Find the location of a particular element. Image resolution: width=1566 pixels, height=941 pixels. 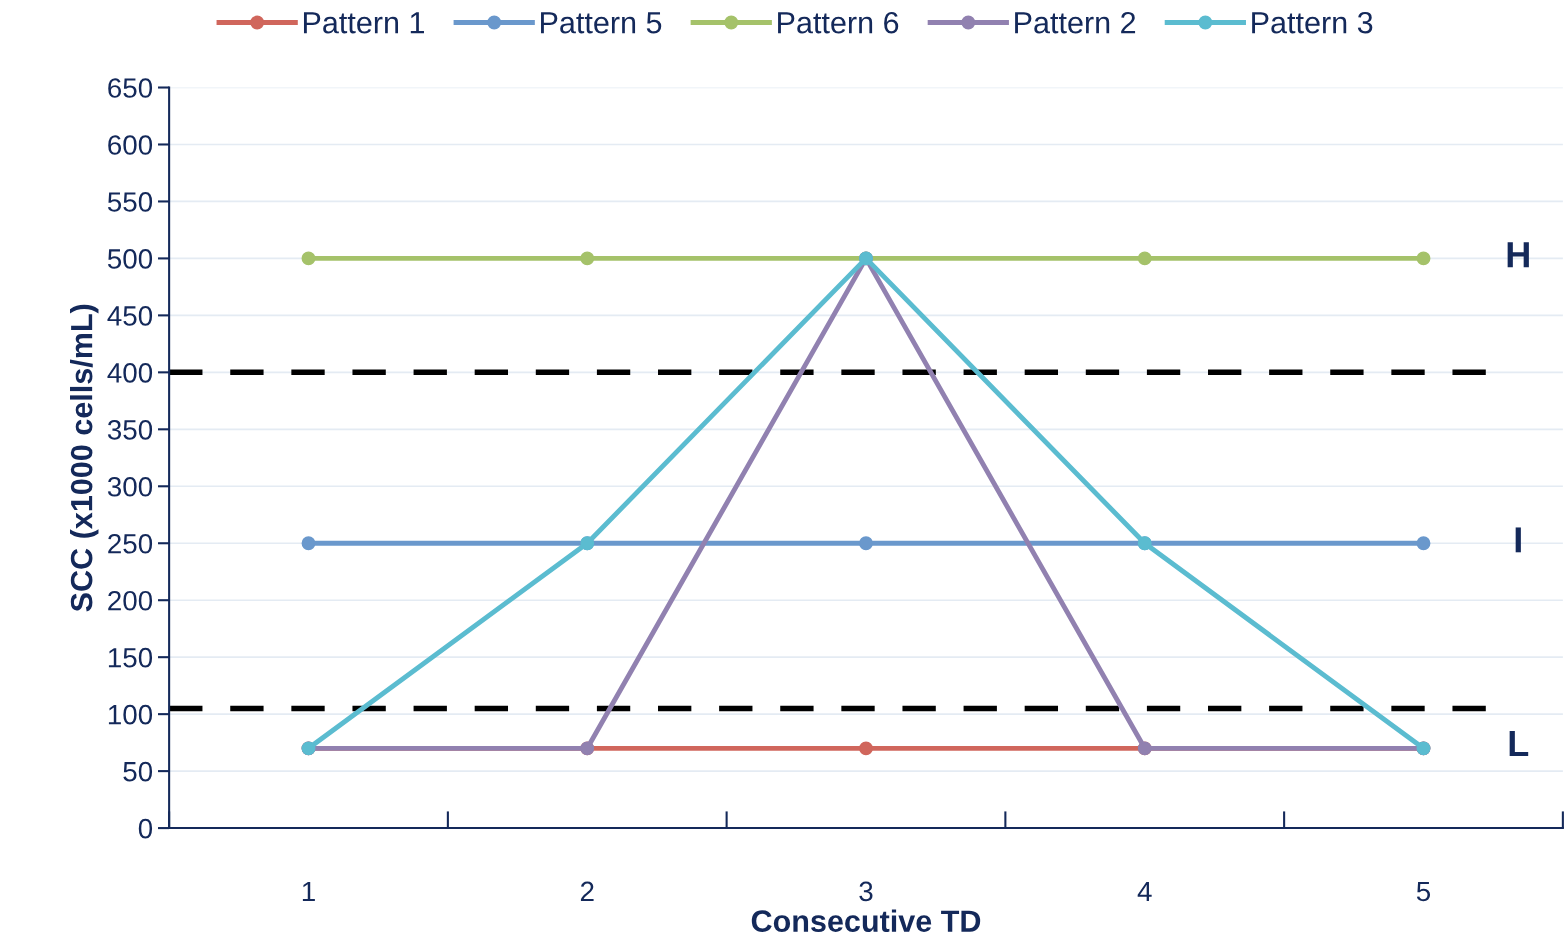

y-tick-label: 100 is located at coordinates (130, 714).